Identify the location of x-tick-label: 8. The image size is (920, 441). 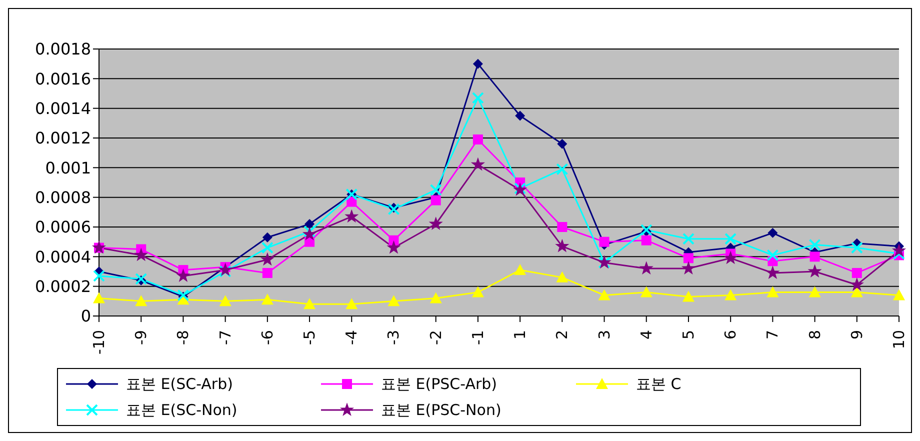
(815, 335).